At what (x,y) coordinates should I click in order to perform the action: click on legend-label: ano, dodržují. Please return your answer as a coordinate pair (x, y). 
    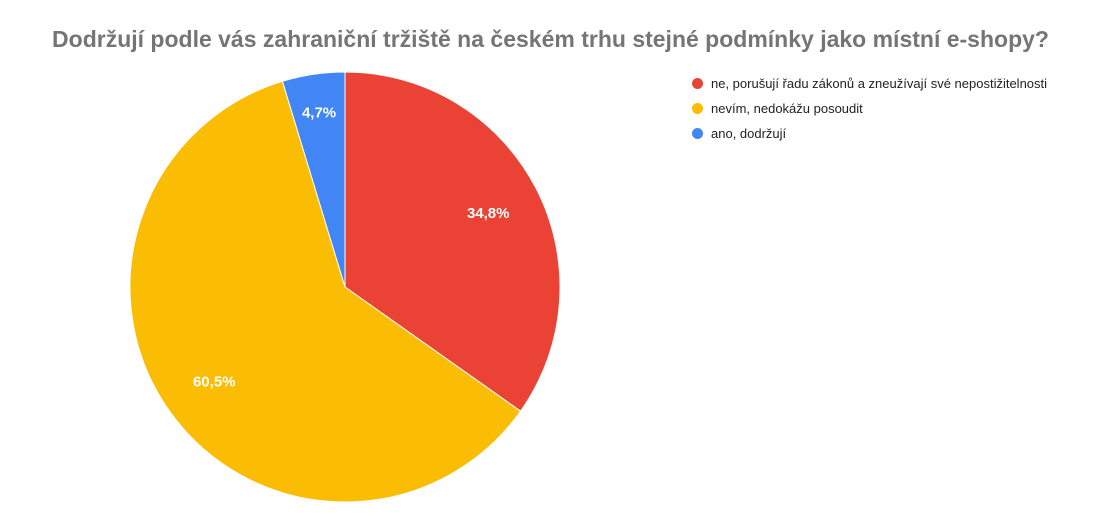
    Looking at the image, I should click on (749, 133).